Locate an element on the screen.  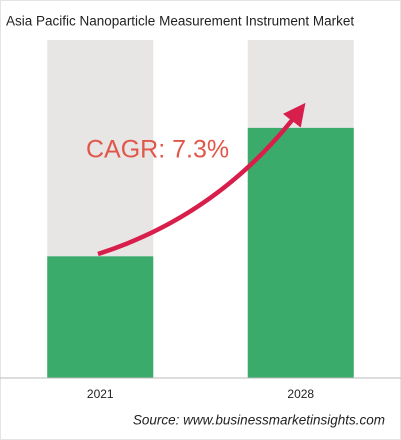
x-tick-label: 2028 is located at coordinates (300, 394).